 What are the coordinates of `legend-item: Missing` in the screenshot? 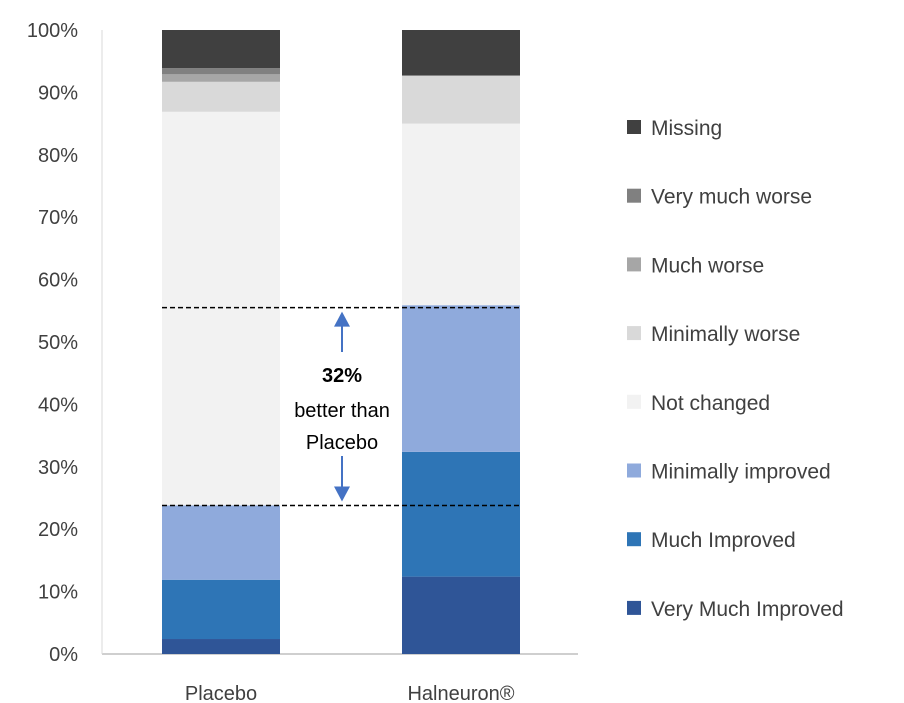 It's located at (674, 128).